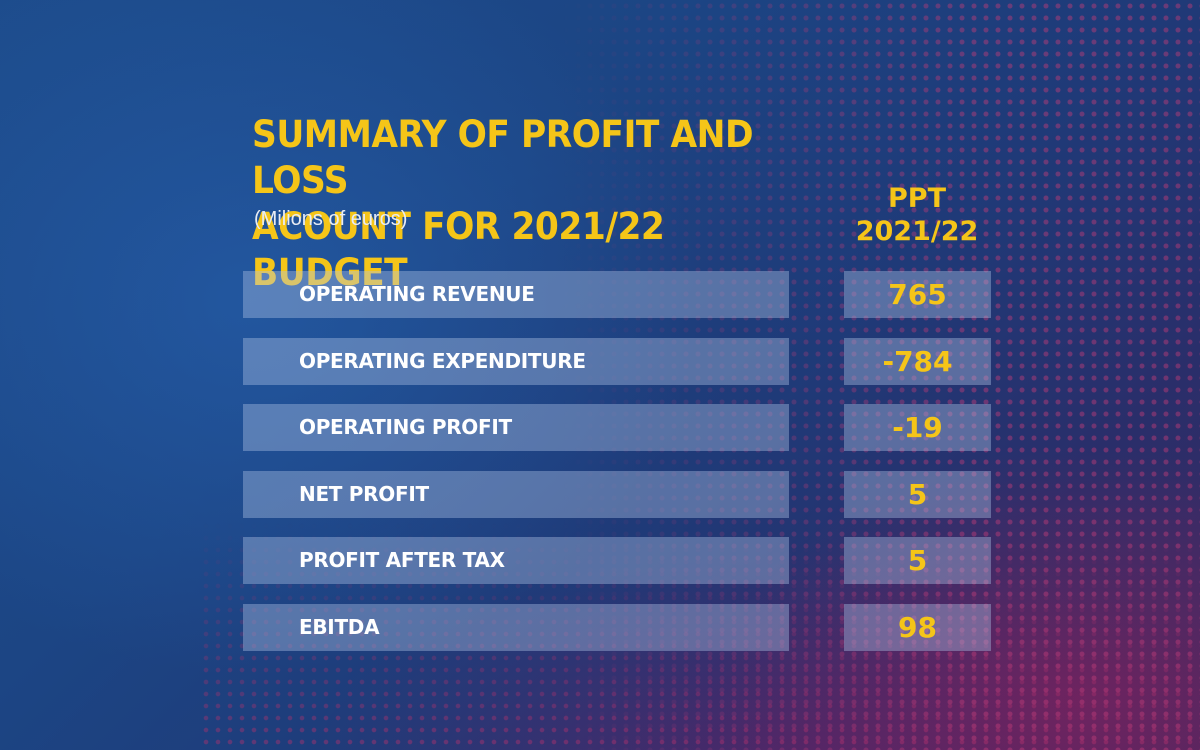  What do you see at coordinates (331, 219) in the screenshot?
I see `chart-subtitle: (Milions of euros)` at bounding box center [331, 219].